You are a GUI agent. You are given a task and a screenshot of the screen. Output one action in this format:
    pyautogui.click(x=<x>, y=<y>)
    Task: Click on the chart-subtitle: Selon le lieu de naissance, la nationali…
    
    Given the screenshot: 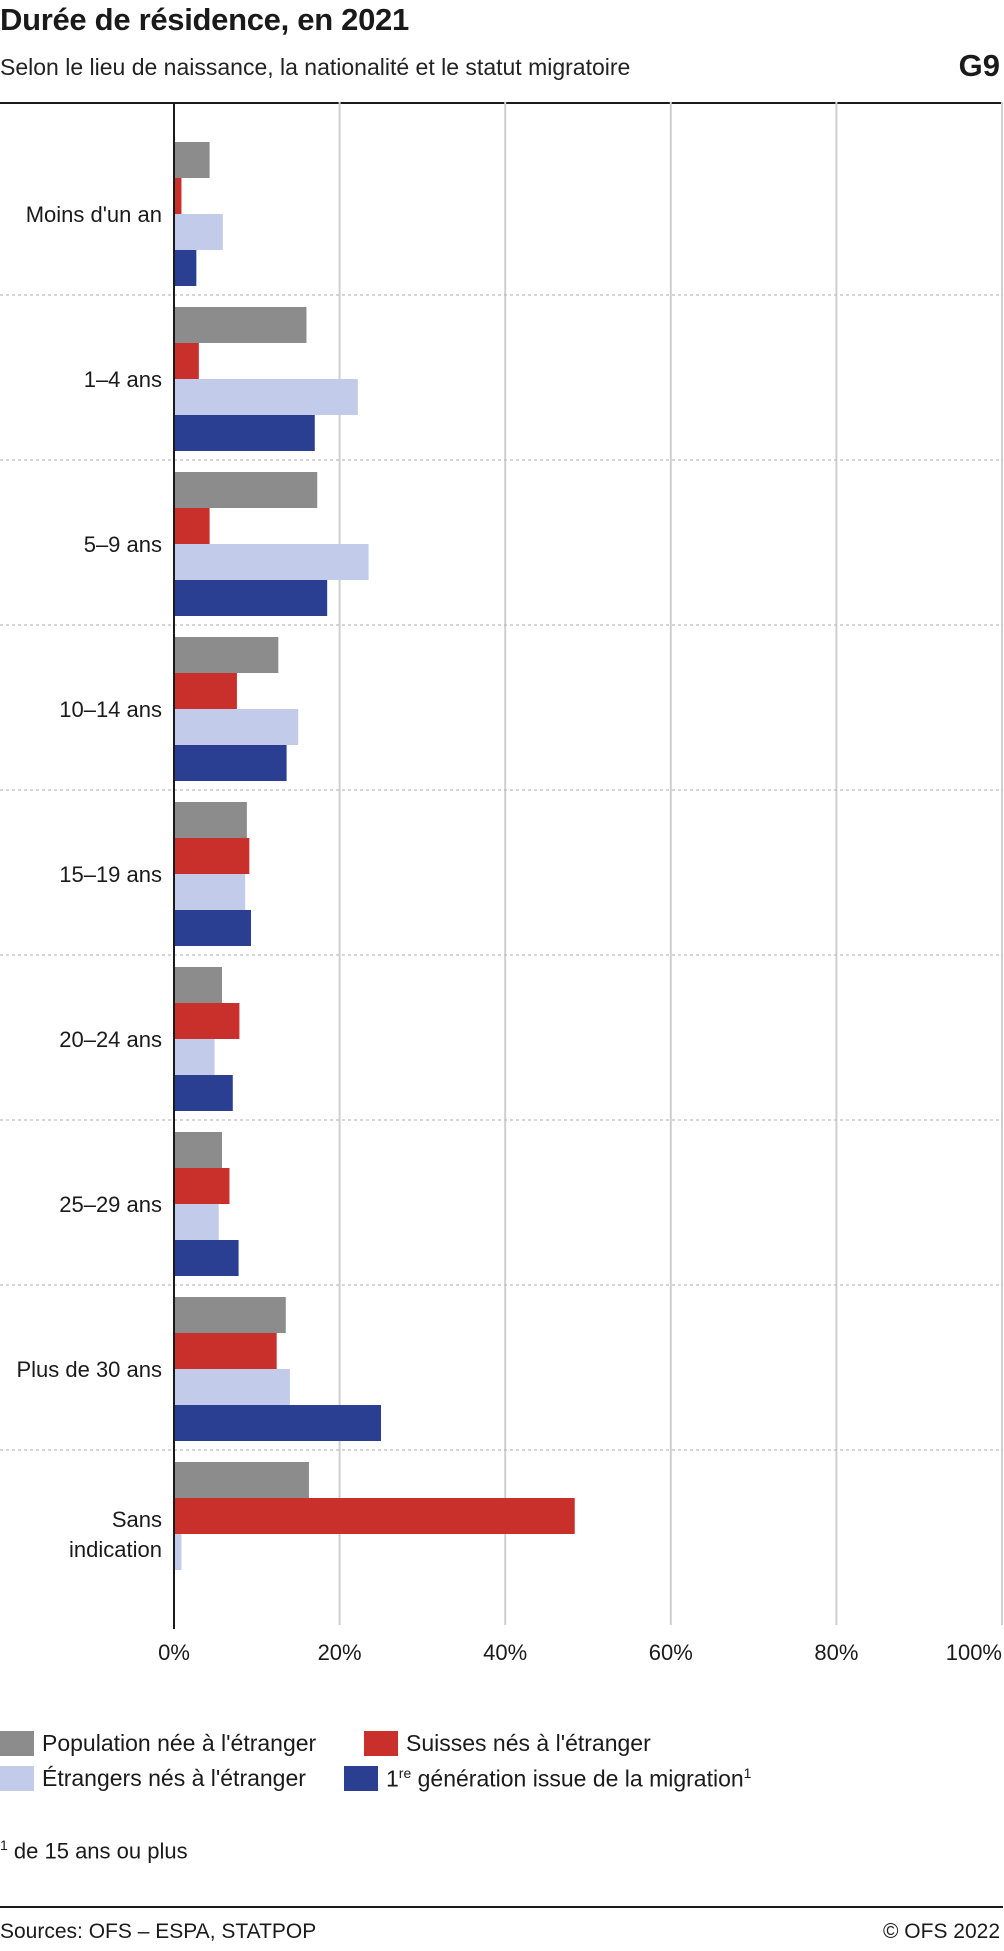 What is the action you would take?
    pyautogui.click(x=315, y=67)
    